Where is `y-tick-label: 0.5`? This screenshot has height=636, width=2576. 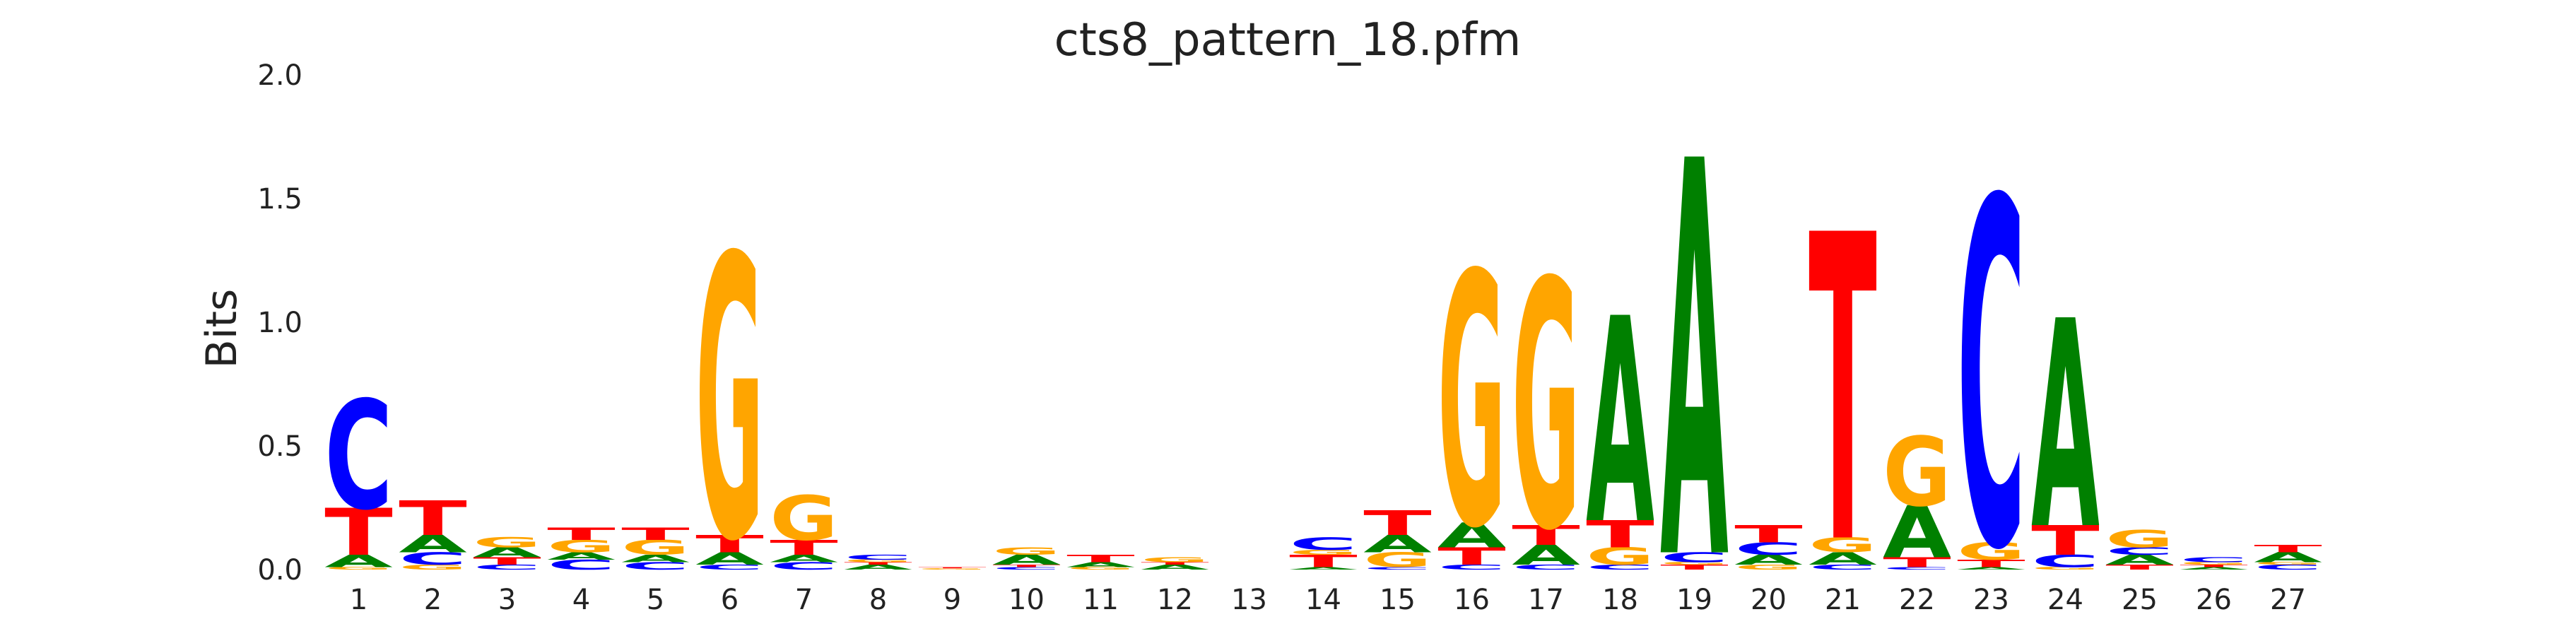 y-tick-label: 0.5 is located at coordinates (279, 446).